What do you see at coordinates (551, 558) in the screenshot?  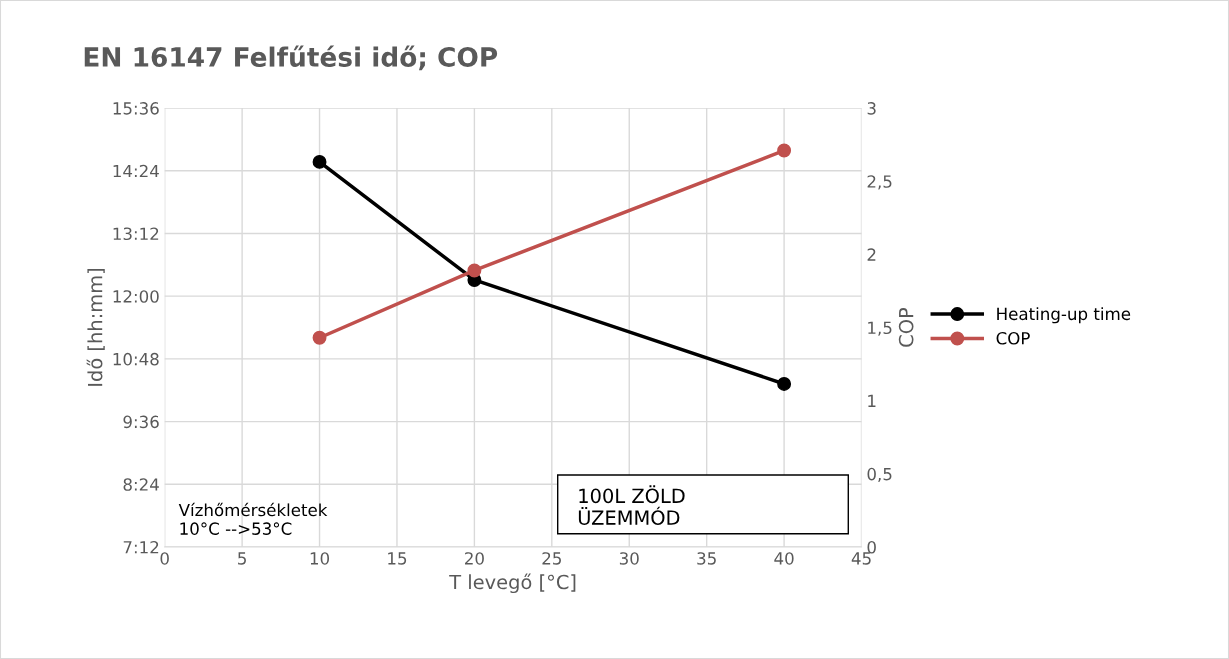 I see `x-tick-label: 25` at bounding box center [551, 558].